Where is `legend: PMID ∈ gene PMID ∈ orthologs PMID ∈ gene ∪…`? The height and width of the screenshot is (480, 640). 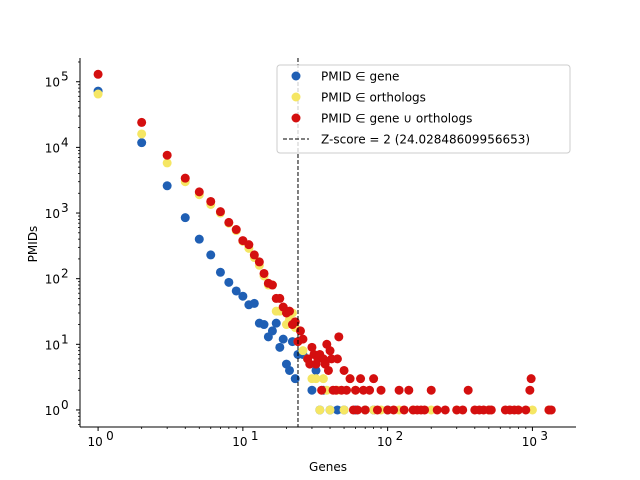
legend: PMID ∈ gene PMID ∈ orthologs PMID ∈ gene ∪… is located at coordinates (423, 109).